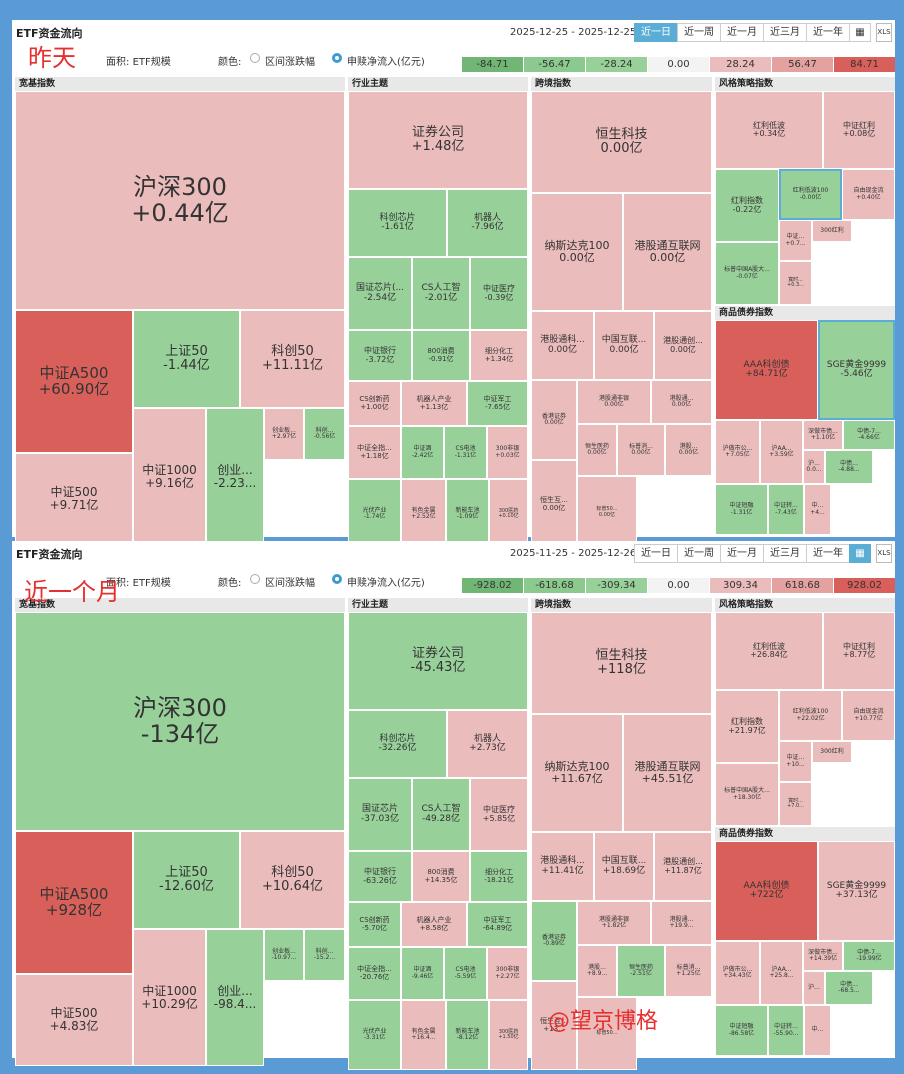 Image resolution: width=904 pixels, height=1074 pixels. I want to click on treemap-cell: 科创... -0.56亿, so click(324, 434).